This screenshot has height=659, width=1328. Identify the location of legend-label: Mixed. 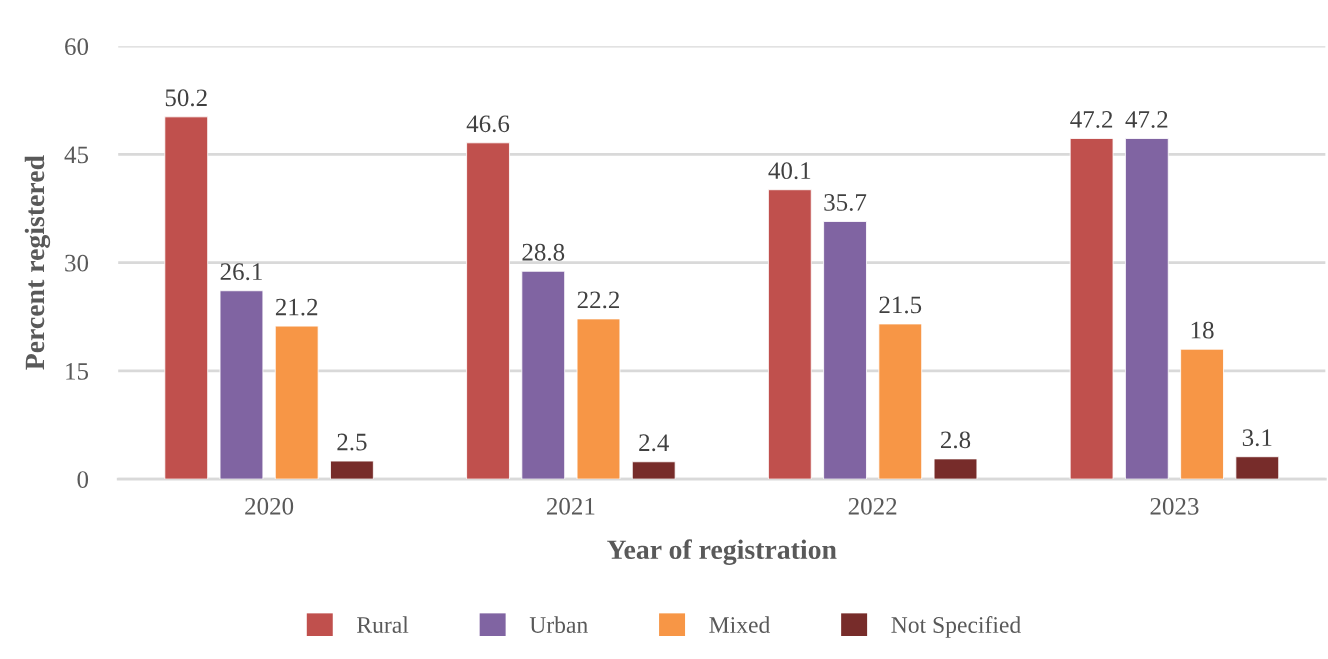
(740, 624).